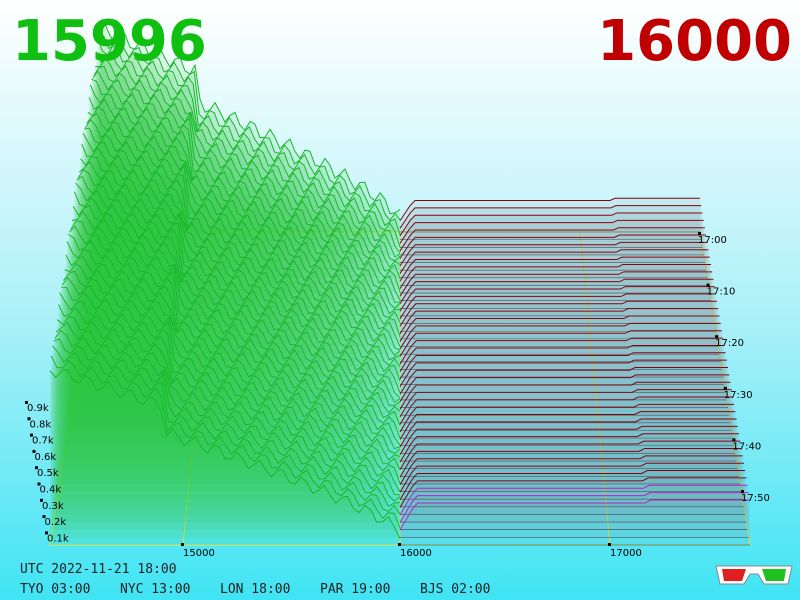 This screenshot has width=800, height=600. What do you see at coordinates (199, 553) in the screenshot?
I see `price-label: 15000` at bounding box center [199, 553].